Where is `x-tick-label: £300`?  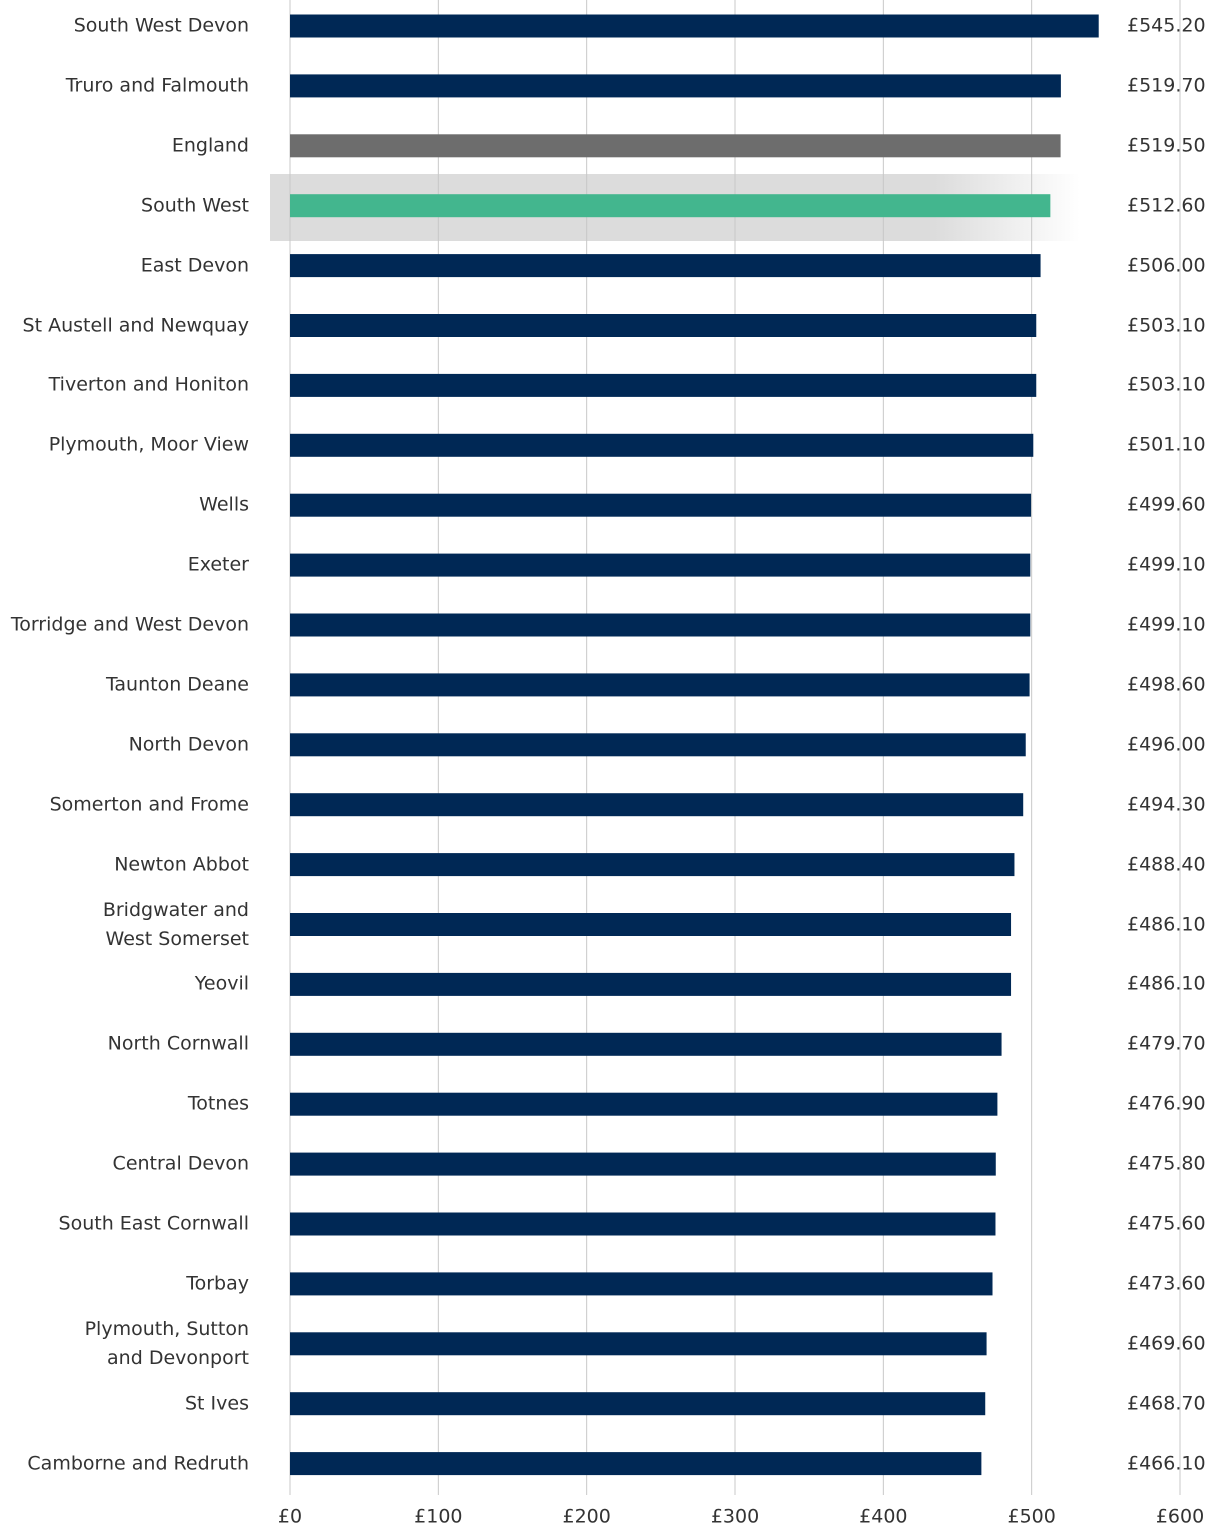 x-tick-label: £300 is located at coordinates (735, 1516).